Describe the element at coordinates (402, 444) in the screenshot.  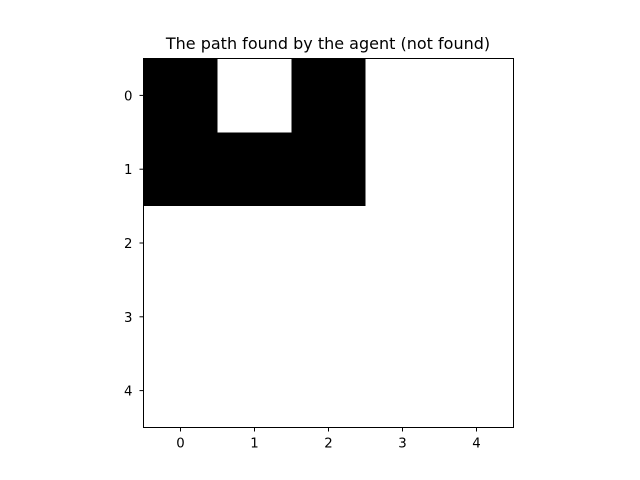
I see `x-tick-label: 3` at that location.